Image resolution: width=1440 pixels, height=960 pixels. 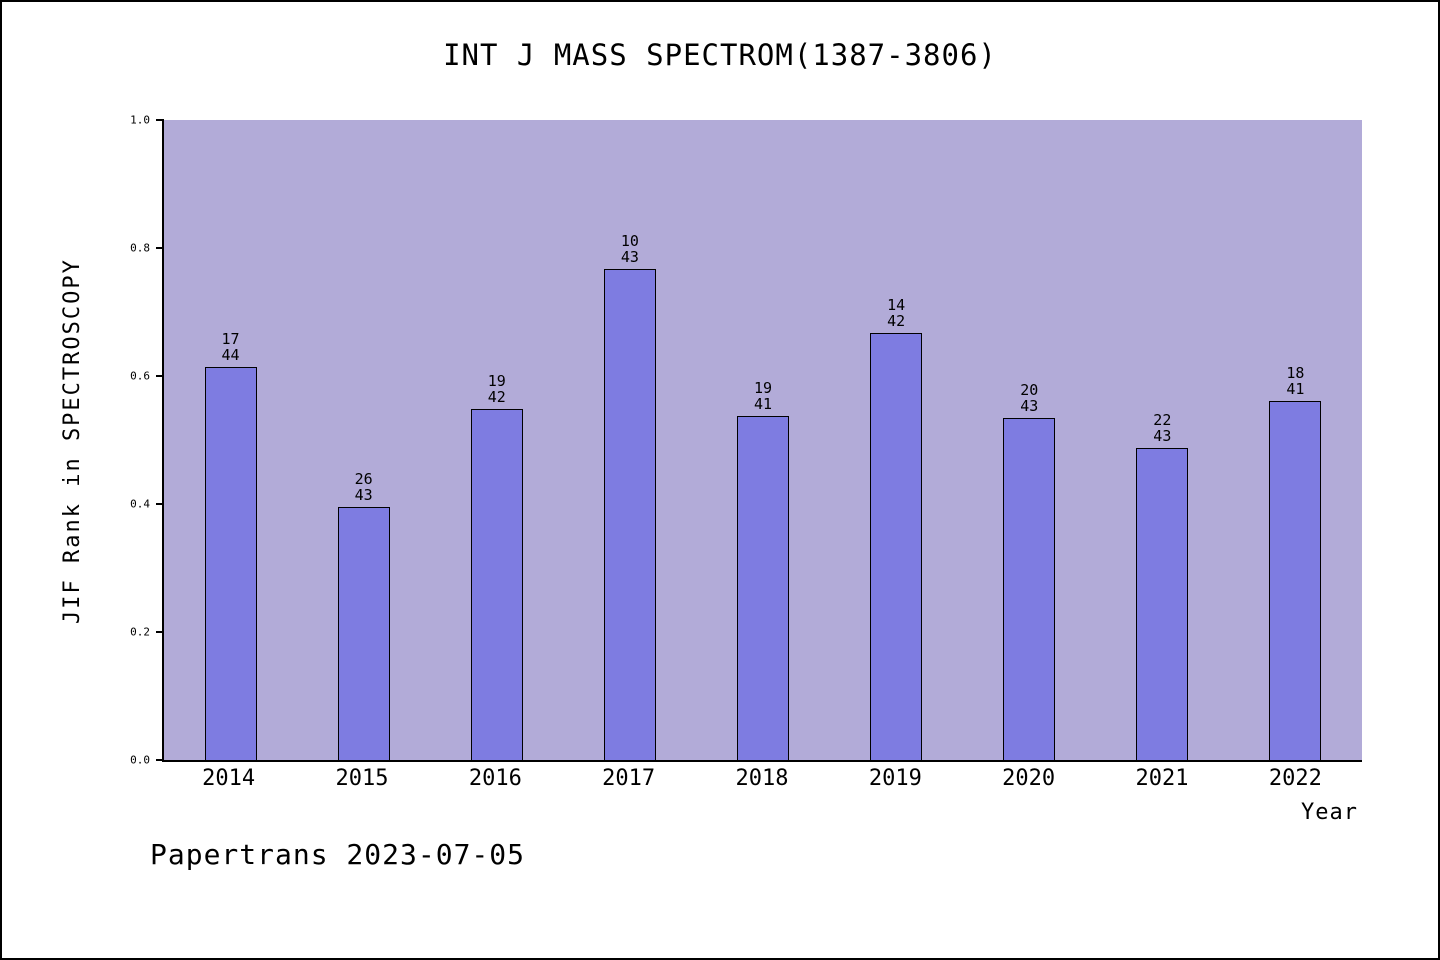 What do you see at coordinates (895, 778) in the screenshot?
I see `x-tick-label-2019: 2019` at bounding box center [895, 778].